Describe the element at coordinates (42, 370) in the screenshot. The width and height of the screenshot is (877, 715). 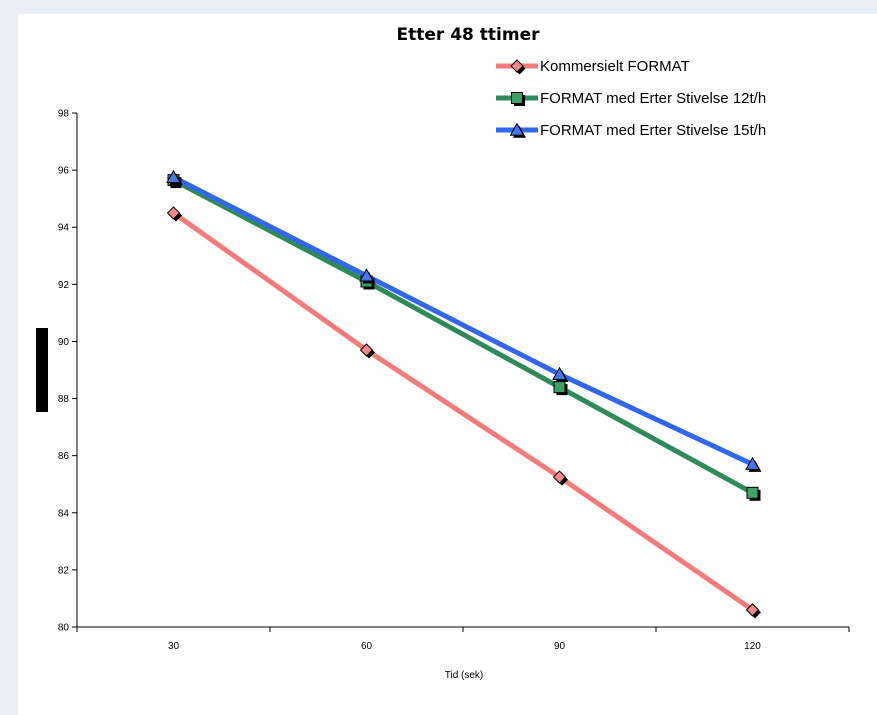
I see `redaction-bar` at that location.